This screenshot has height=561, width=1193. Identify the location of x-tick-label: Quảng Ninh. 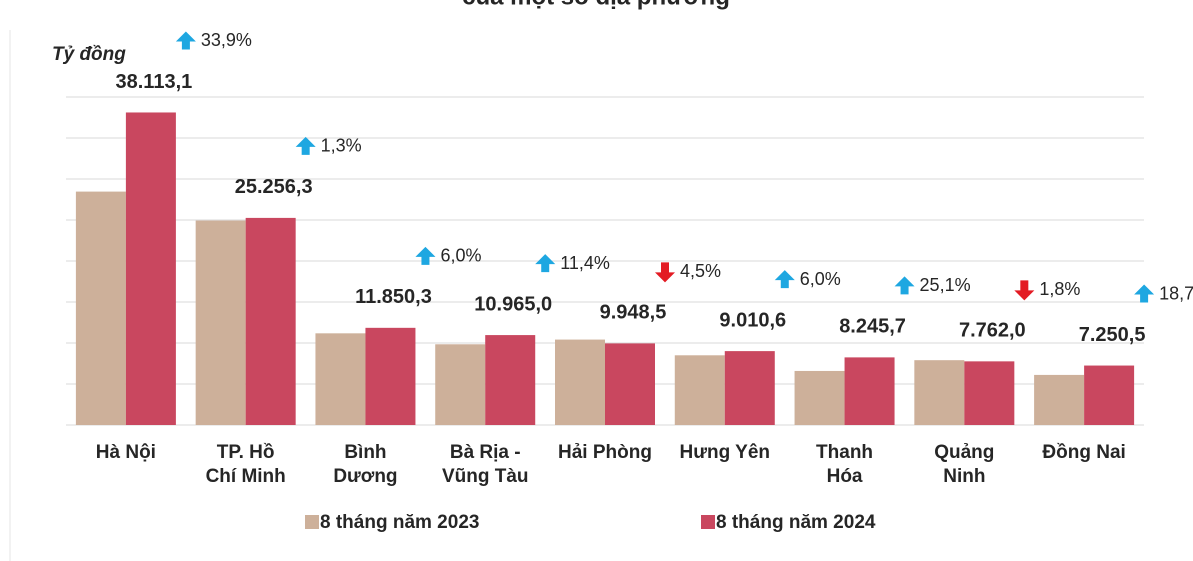
(964, 464).